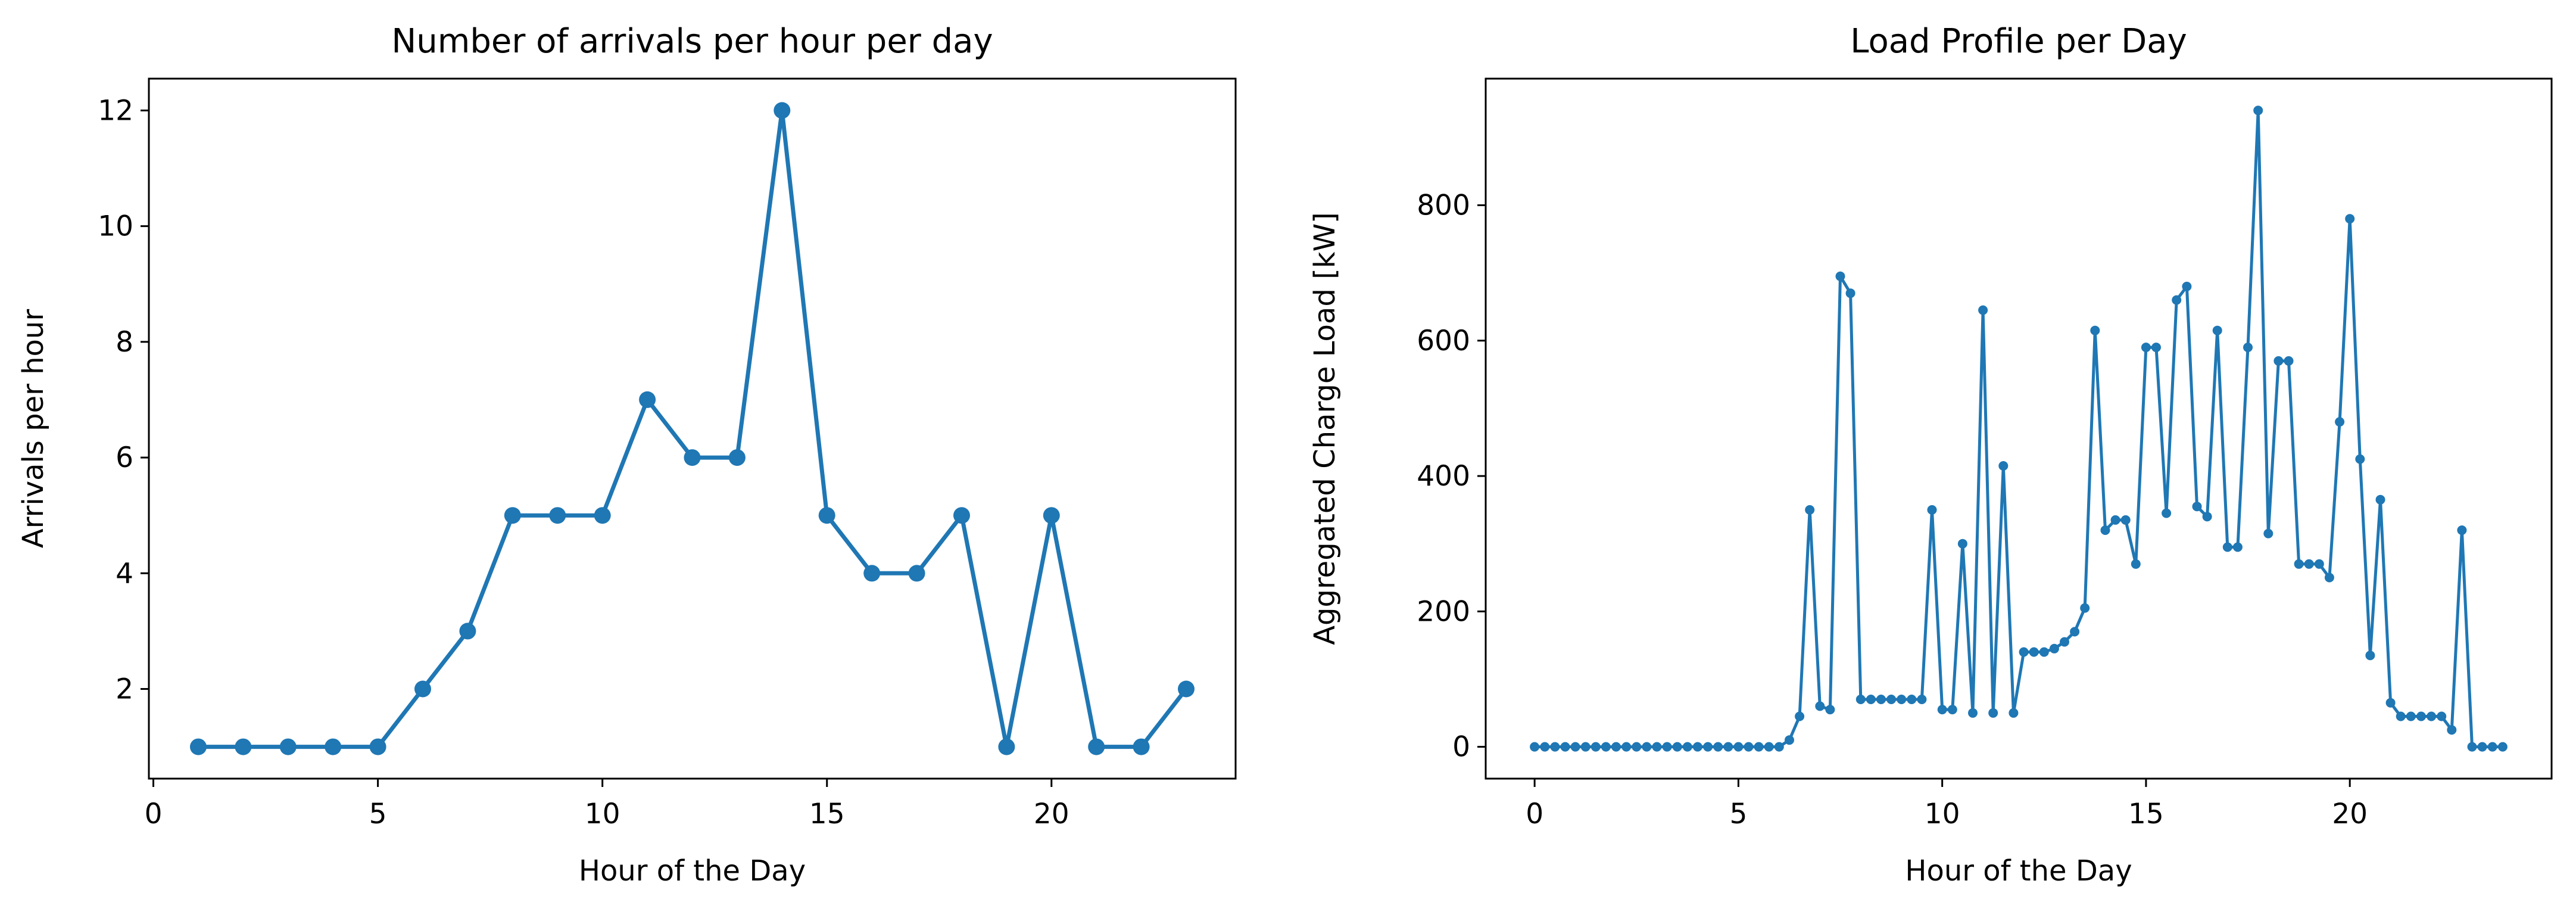 The height and width of the screenshot is (921, 2576). Describe the element at coordinates (125, 689) in the screenshot. I see `y-tick-label: 2` at that location.